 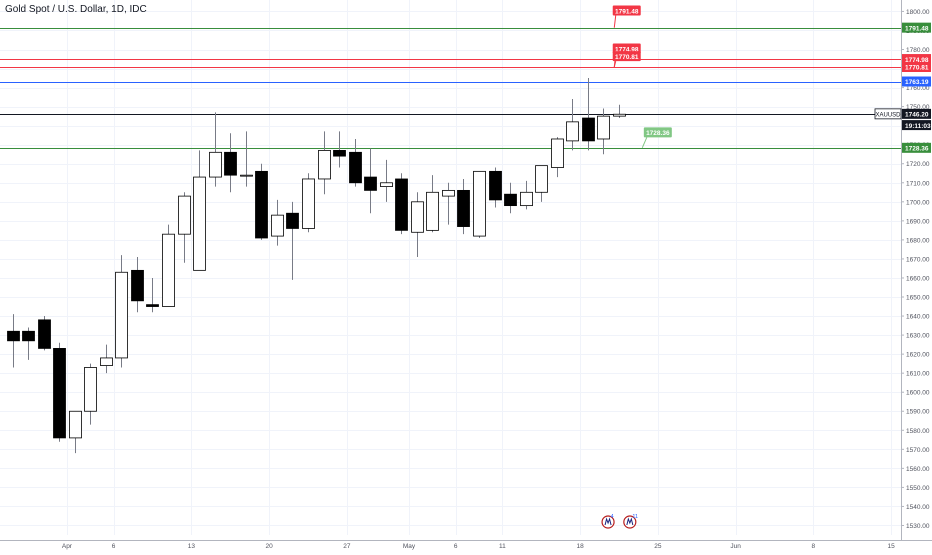 I want to click on price-tick-label: 1540.00, so click(x=918, y=507).